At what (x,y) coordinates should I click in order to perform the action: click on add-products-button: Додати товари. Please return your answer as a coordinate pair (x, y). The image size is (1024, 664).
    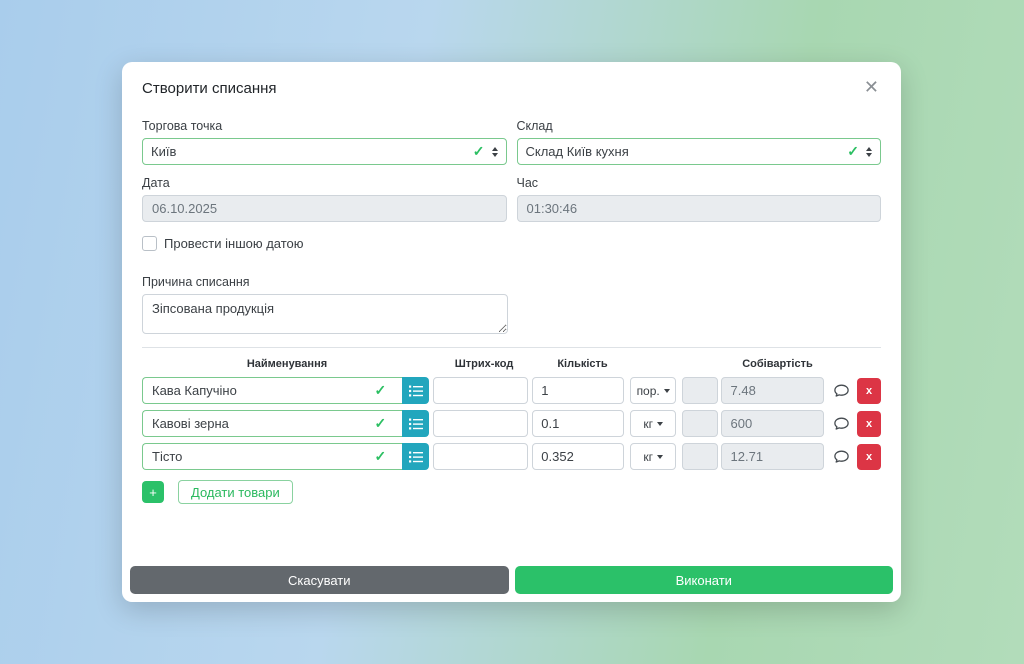
    Looking at the image, I should click on (235, 492).